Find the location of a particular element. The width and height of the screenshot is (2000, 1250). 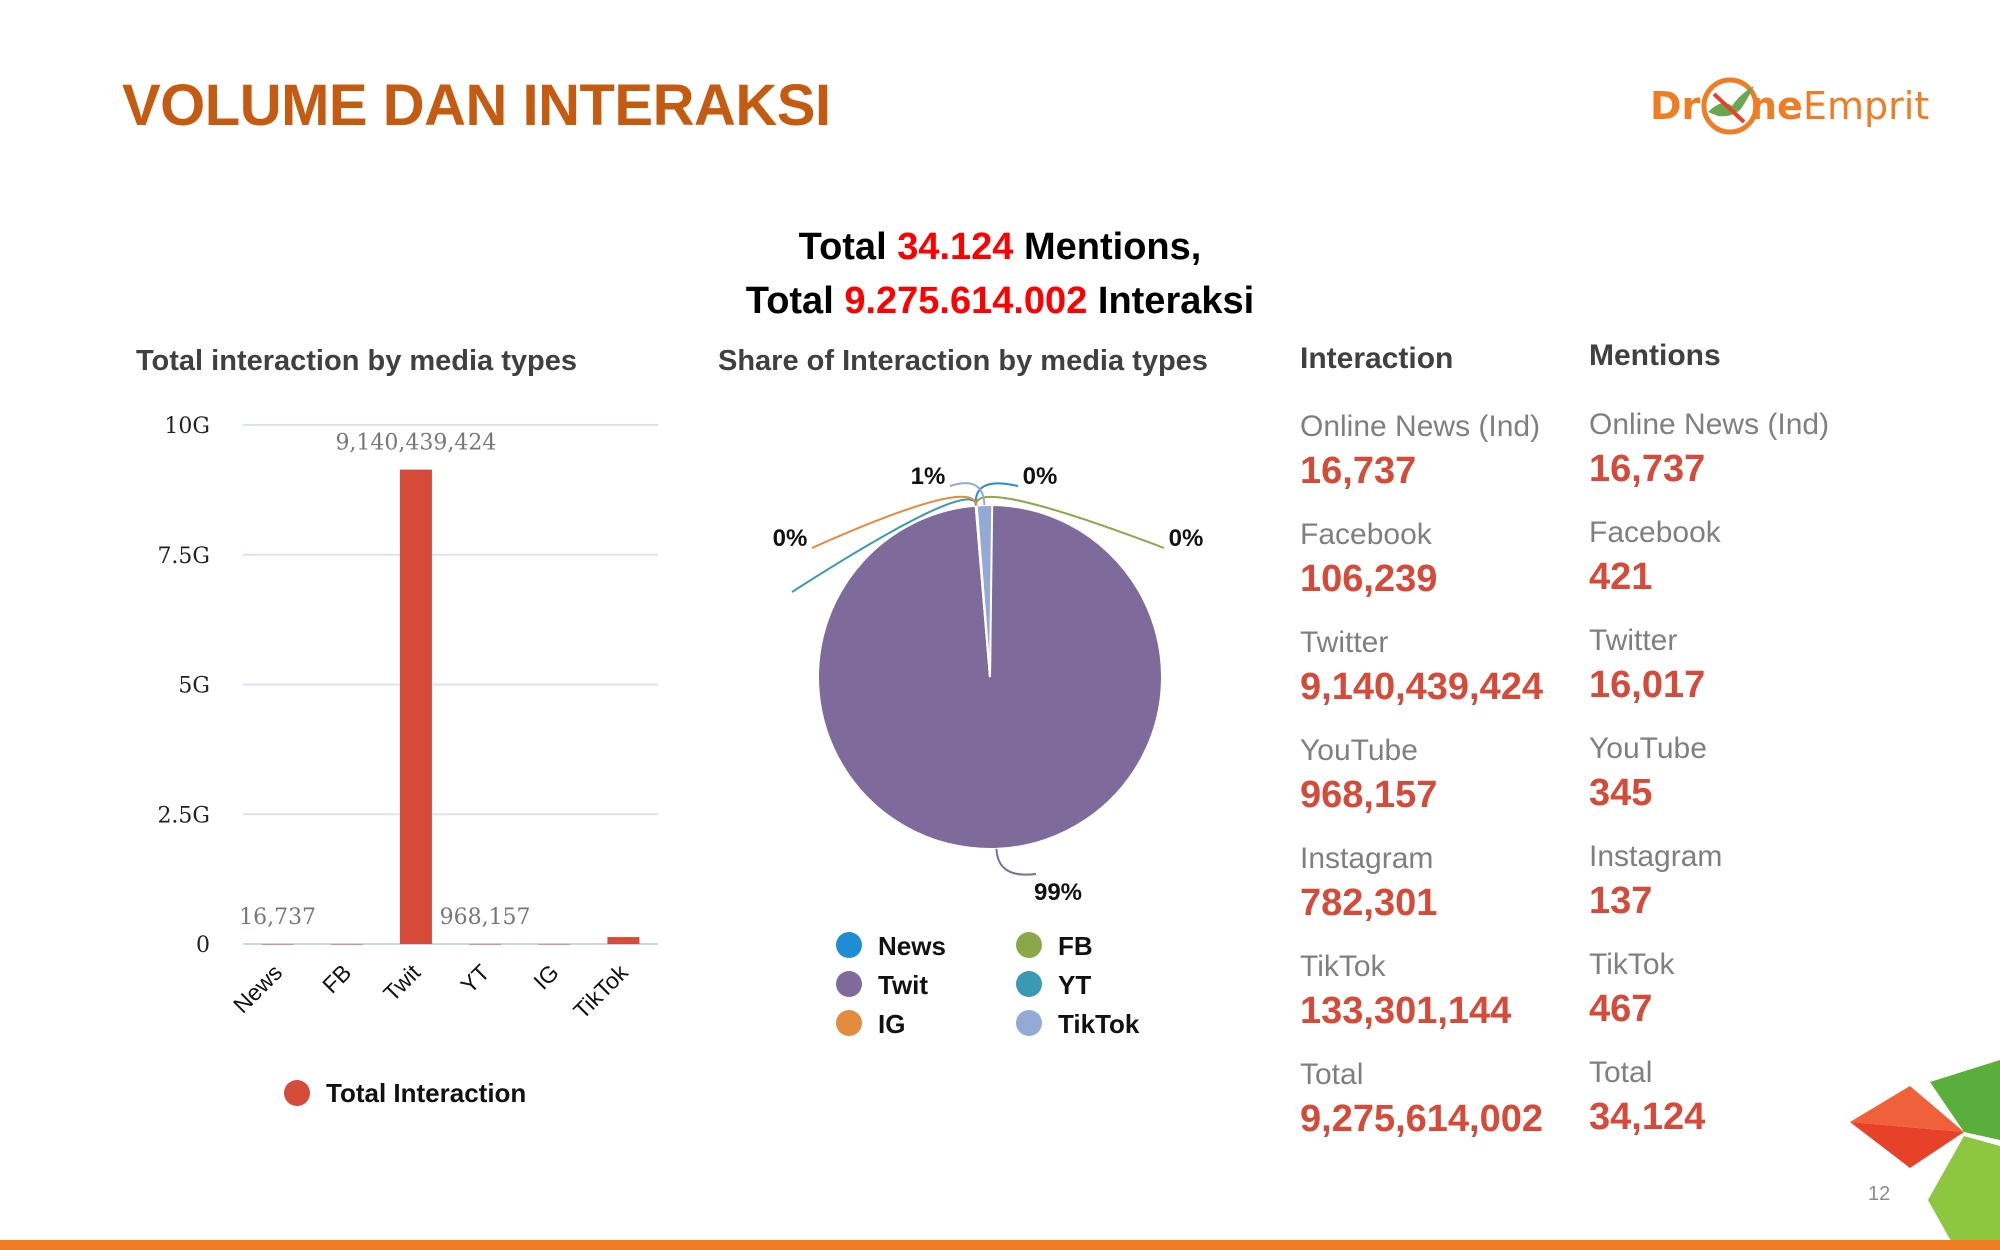

drone-emprit-logo: Dr ne Emprit is located at coordinates (1789, 105).